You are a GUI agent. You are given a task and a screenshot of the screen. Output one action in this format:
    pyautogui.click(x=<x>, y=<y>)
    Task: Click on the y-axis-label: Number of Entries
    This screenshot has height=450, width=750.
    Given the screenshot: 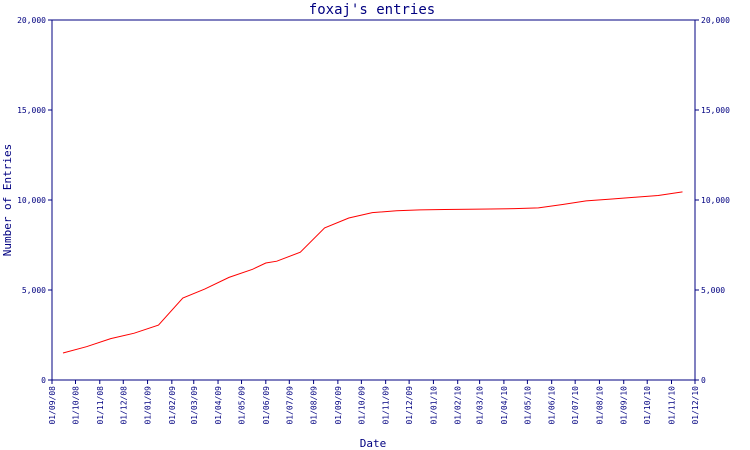 What is the action you would take?
    pyautogui.click(x=7, y=200)
    